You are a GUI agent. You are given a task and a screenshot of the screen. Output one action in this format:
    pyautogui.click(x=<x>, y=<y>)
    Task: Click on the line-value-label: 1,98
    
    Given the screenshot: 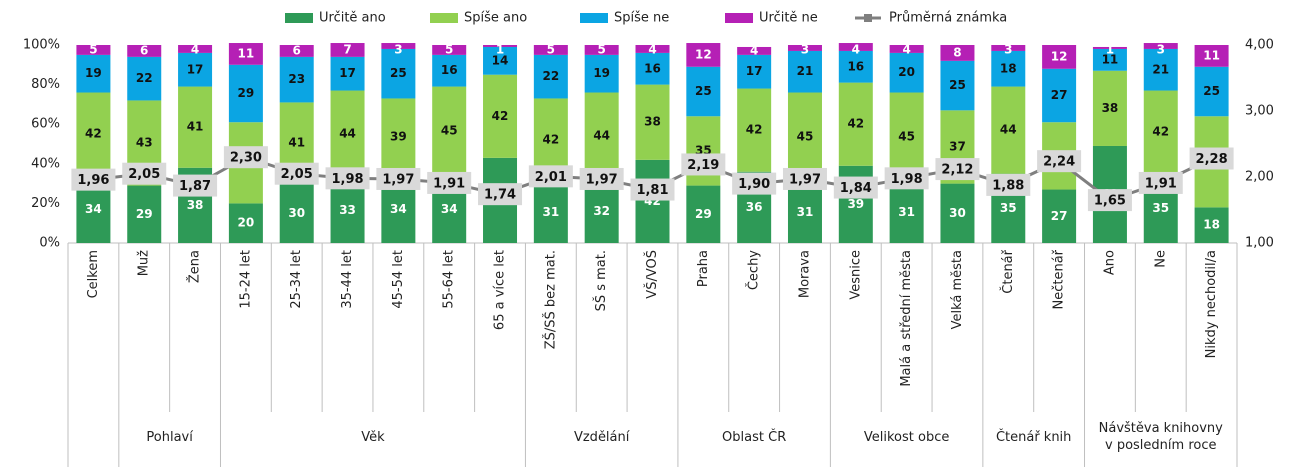 What is the action you would take?
    pyautogui.click(x=907, y=179)
    